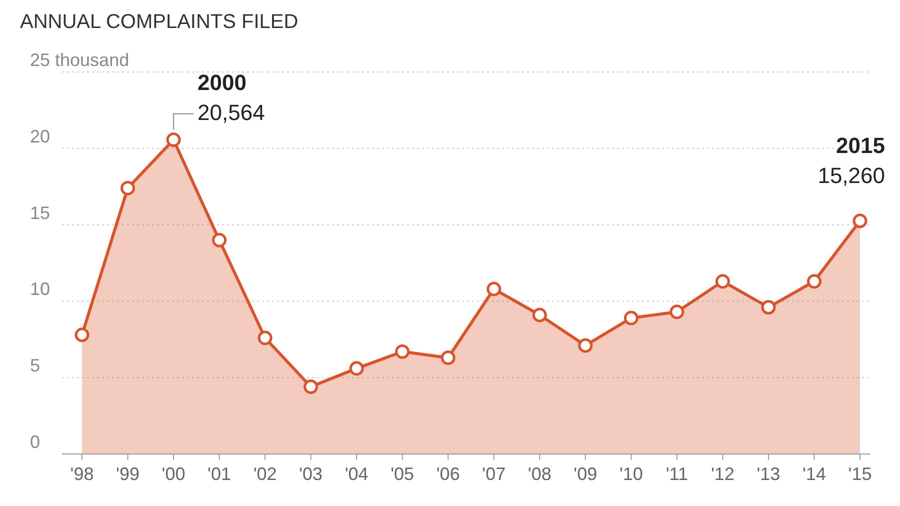 The height and width of the screenshot is (506, 900). Describe the element at coordinates (159, 22) in the screenshot. I see `chart-title: ANNUAL COMPLAINTS FILED` at that location.